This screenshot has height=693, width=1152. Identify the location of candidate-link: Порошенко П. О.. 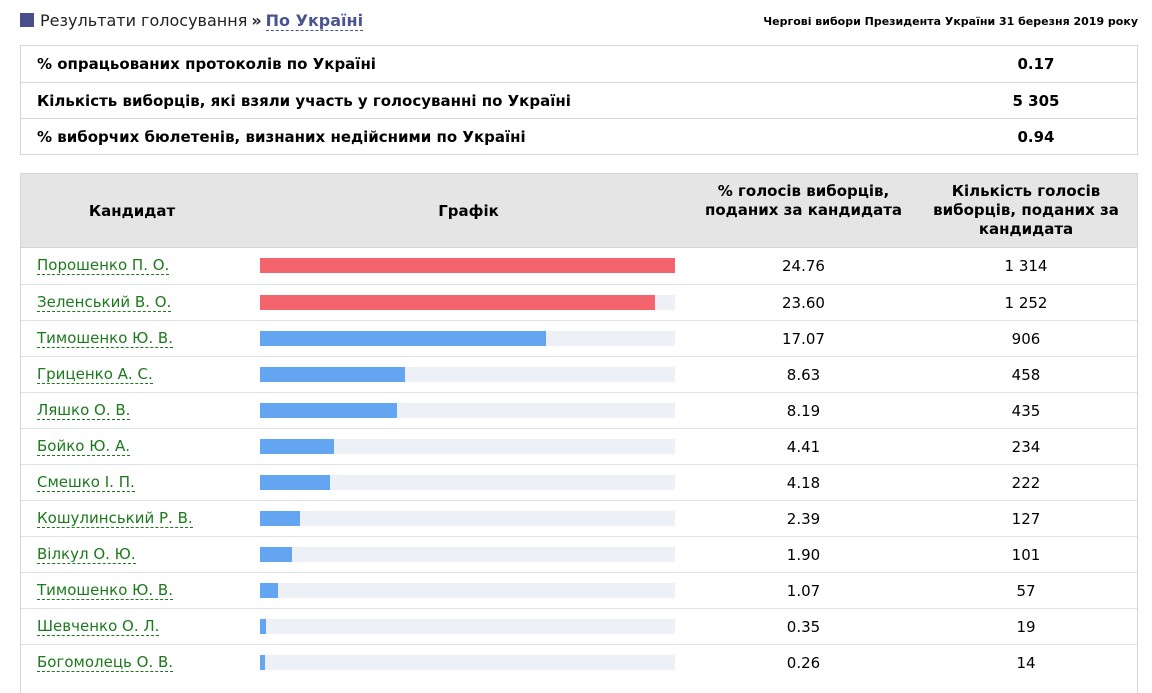
(103, 265).